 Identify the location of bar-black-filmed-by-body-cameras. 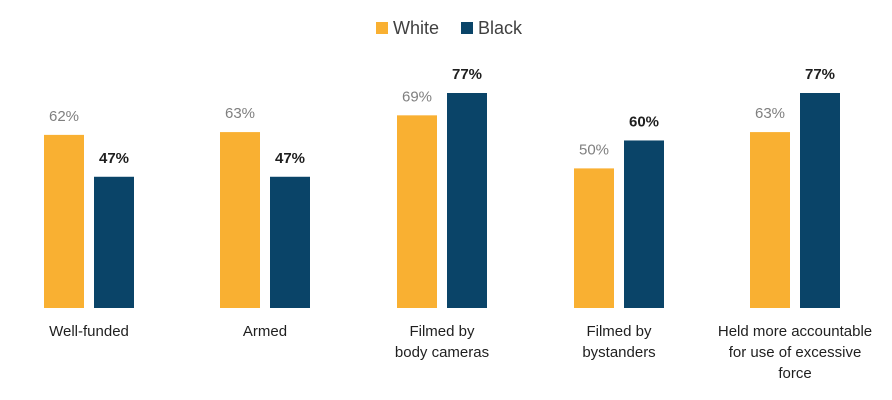
(467, 200).